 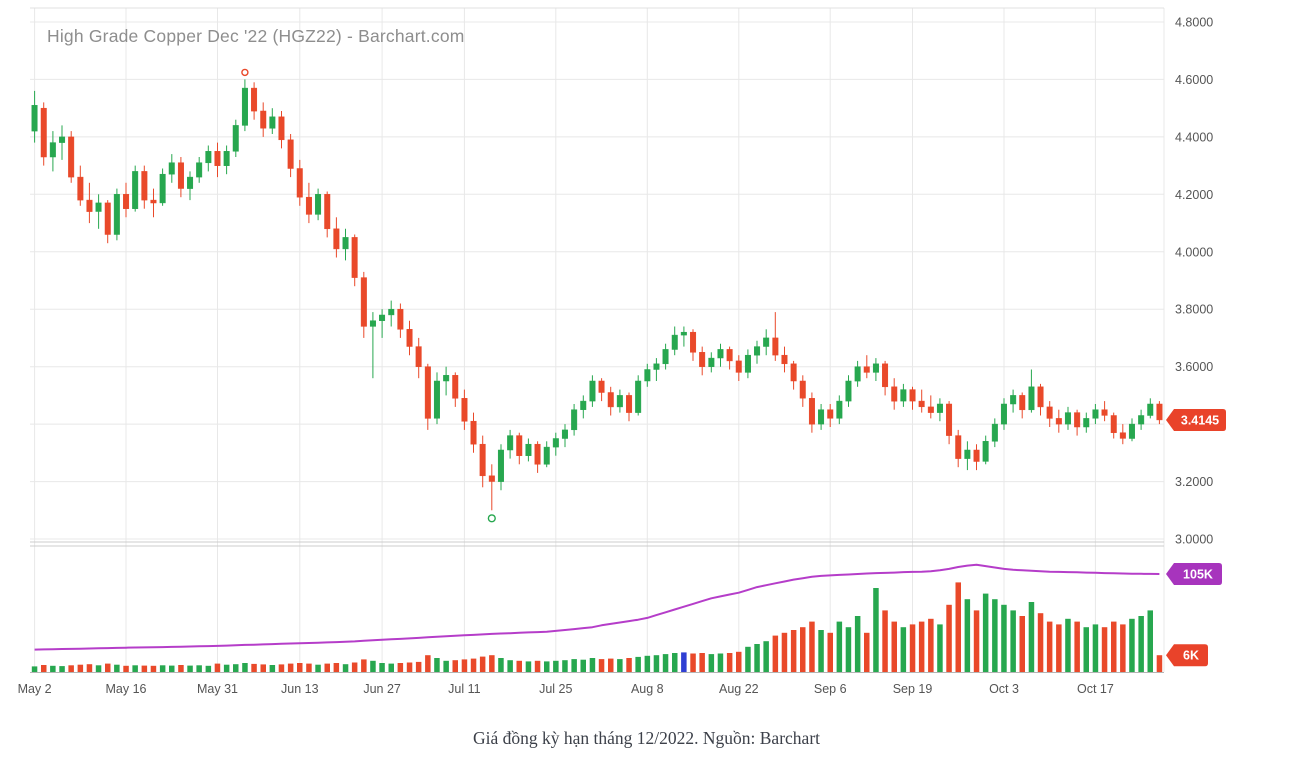 What do you see at coordinates (647, 689) in the screenshot?
I see `svg-text: Aug 8` at bounding box center [647, 689].